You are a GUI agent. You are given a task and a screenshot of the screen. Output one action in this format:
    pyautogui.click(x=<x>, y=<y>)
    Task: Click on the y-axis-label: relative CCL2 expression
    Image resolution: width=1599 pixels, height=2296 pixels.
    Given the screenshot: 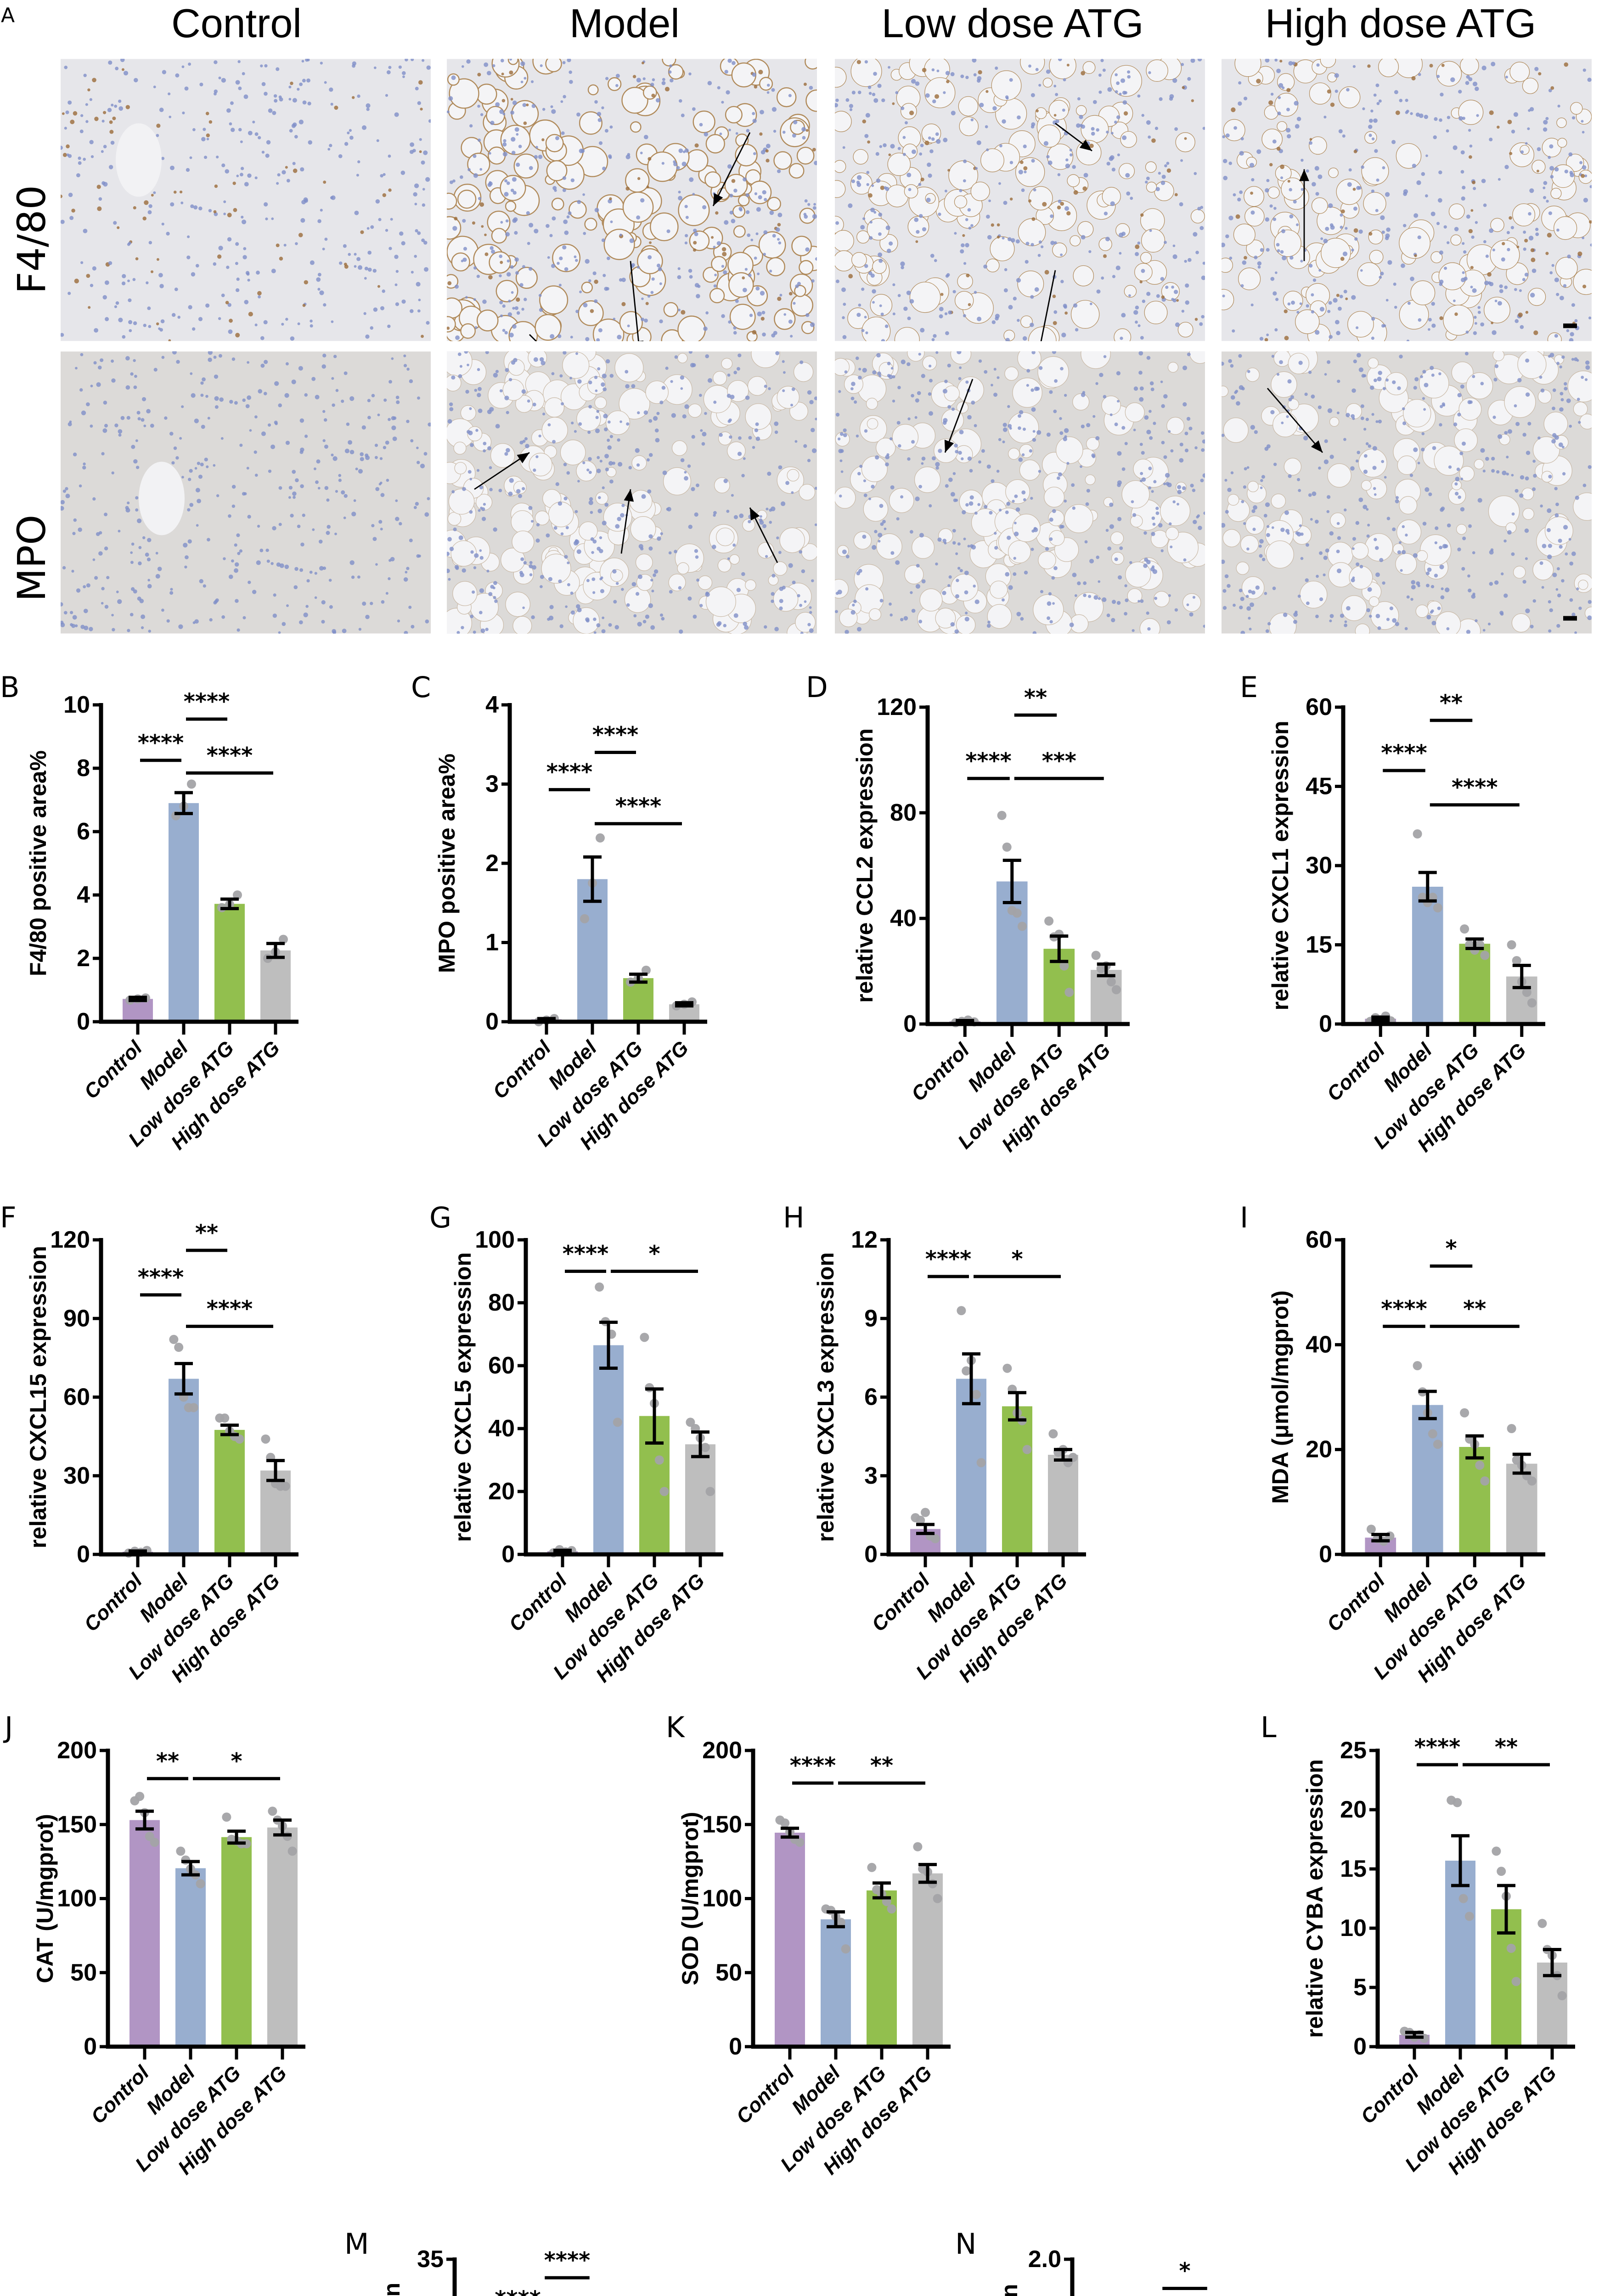 What is the action you would take?
    pyautogui.click(x=865, y=865)
    